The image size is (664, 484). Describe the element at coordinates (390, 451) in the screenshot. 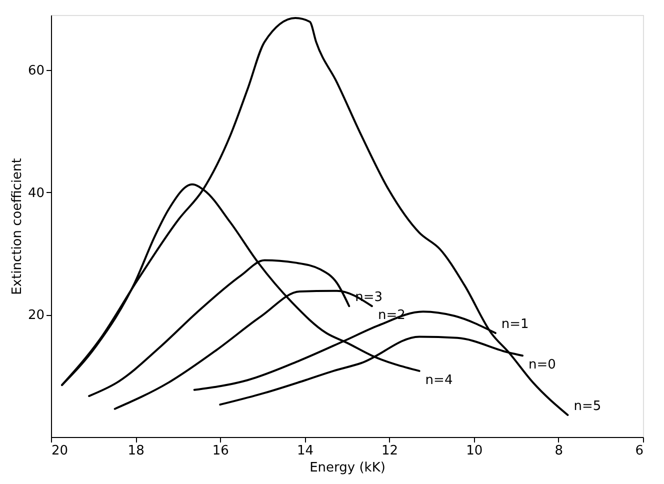

I see `x-tick-label: 12` at that location.